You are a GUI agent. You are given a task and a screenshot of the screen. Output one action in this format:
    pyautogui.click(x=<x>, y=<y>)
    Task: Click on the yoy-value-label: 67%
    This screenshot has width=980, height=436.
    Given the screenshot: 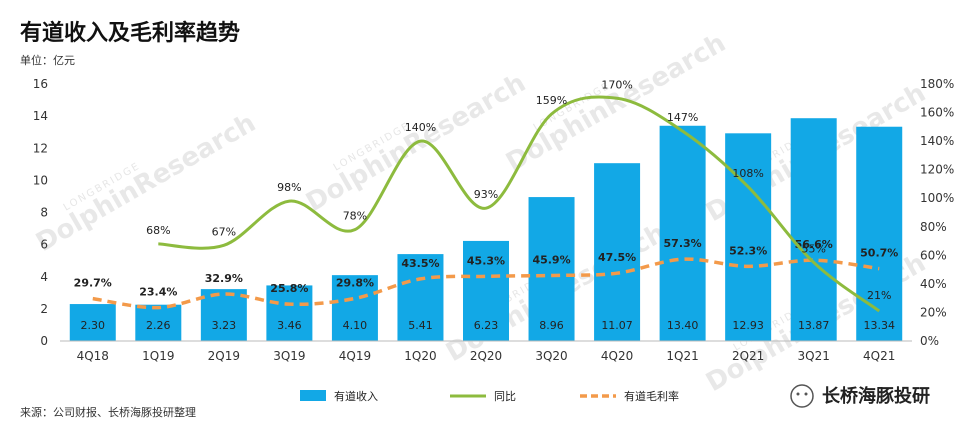 What is the action you would take?
    pyautogui.click(x=224, y=231)
    